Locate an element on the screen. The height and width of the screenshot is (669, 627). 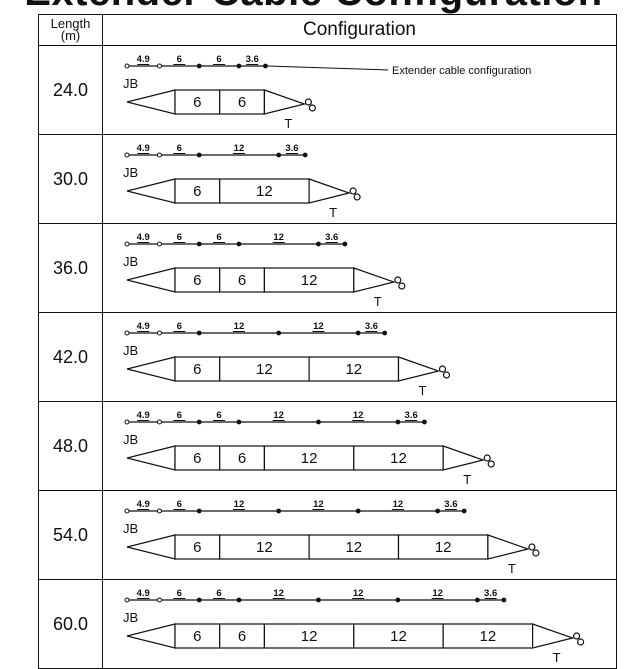
cable-diagram: 4.9 6 12 3.6 JB 6 12 T is located at coordinates (242, 181).